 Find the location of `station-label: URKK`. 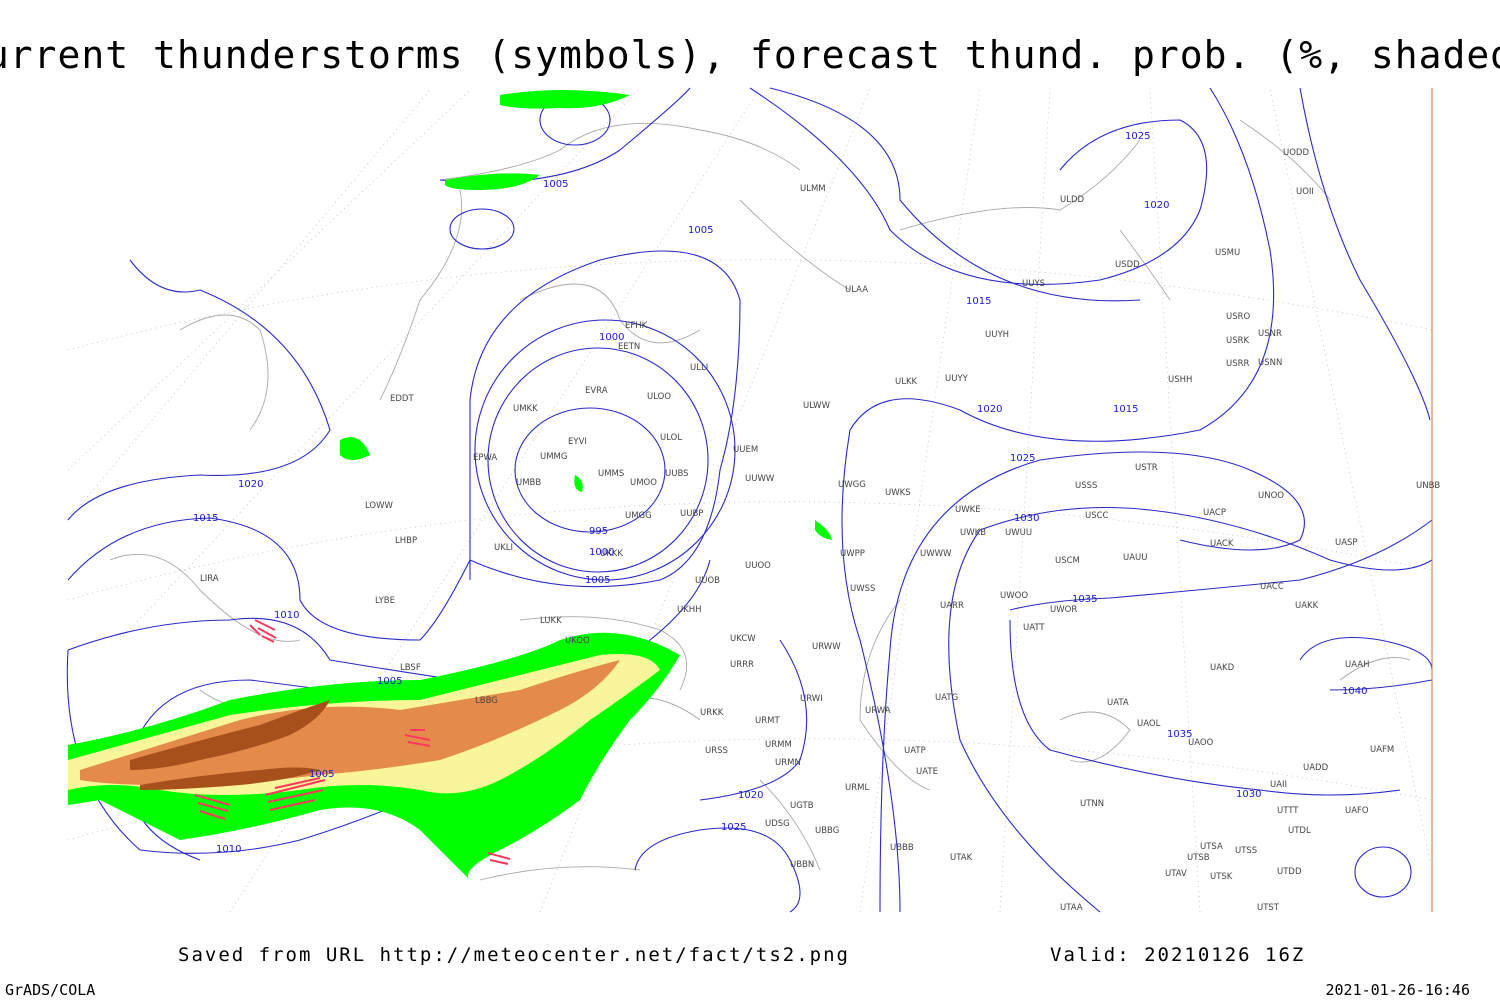

station-label: URKK is located at coordinates (712, 713).